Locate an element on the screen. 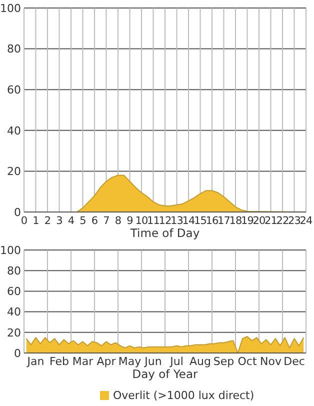  x-axis-title: Day of Year is located at coordinates (165, 374).